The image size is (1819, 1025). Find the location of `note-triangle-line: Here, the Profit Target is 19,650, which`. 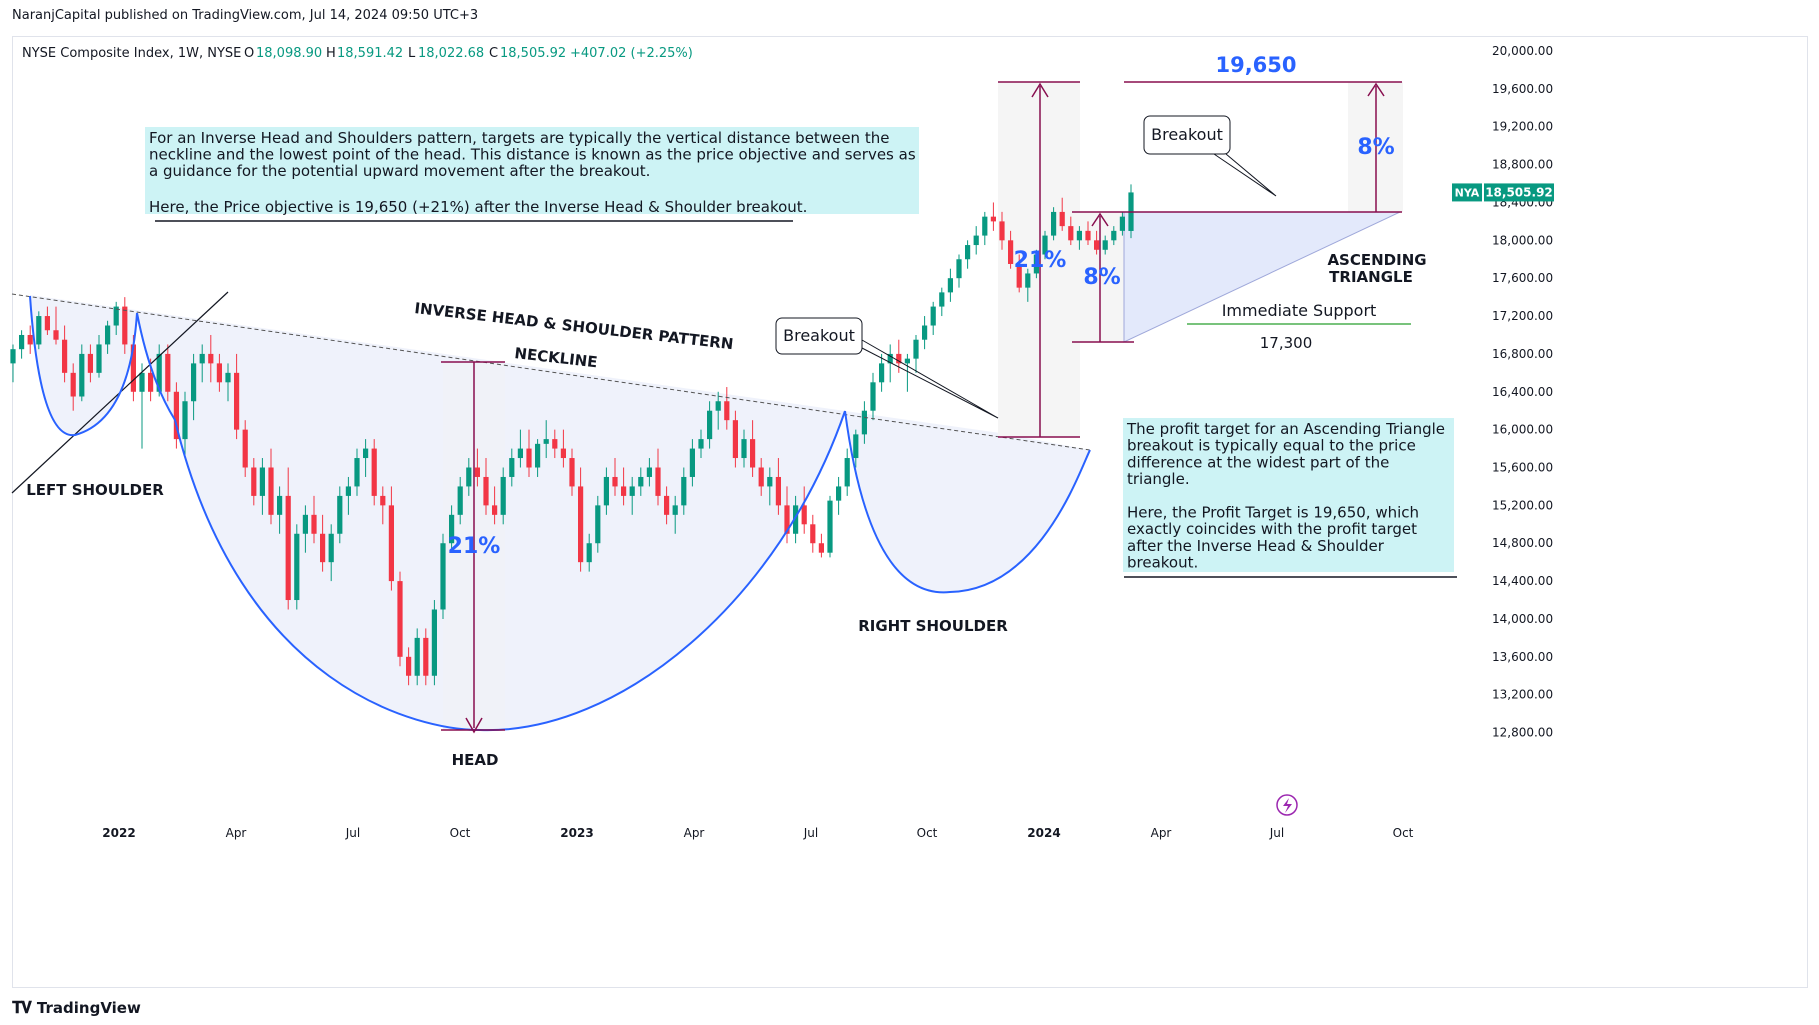

note-triangle-line: Here, the Profit Target is 19,650, which is located at coordinates (1273, 513).